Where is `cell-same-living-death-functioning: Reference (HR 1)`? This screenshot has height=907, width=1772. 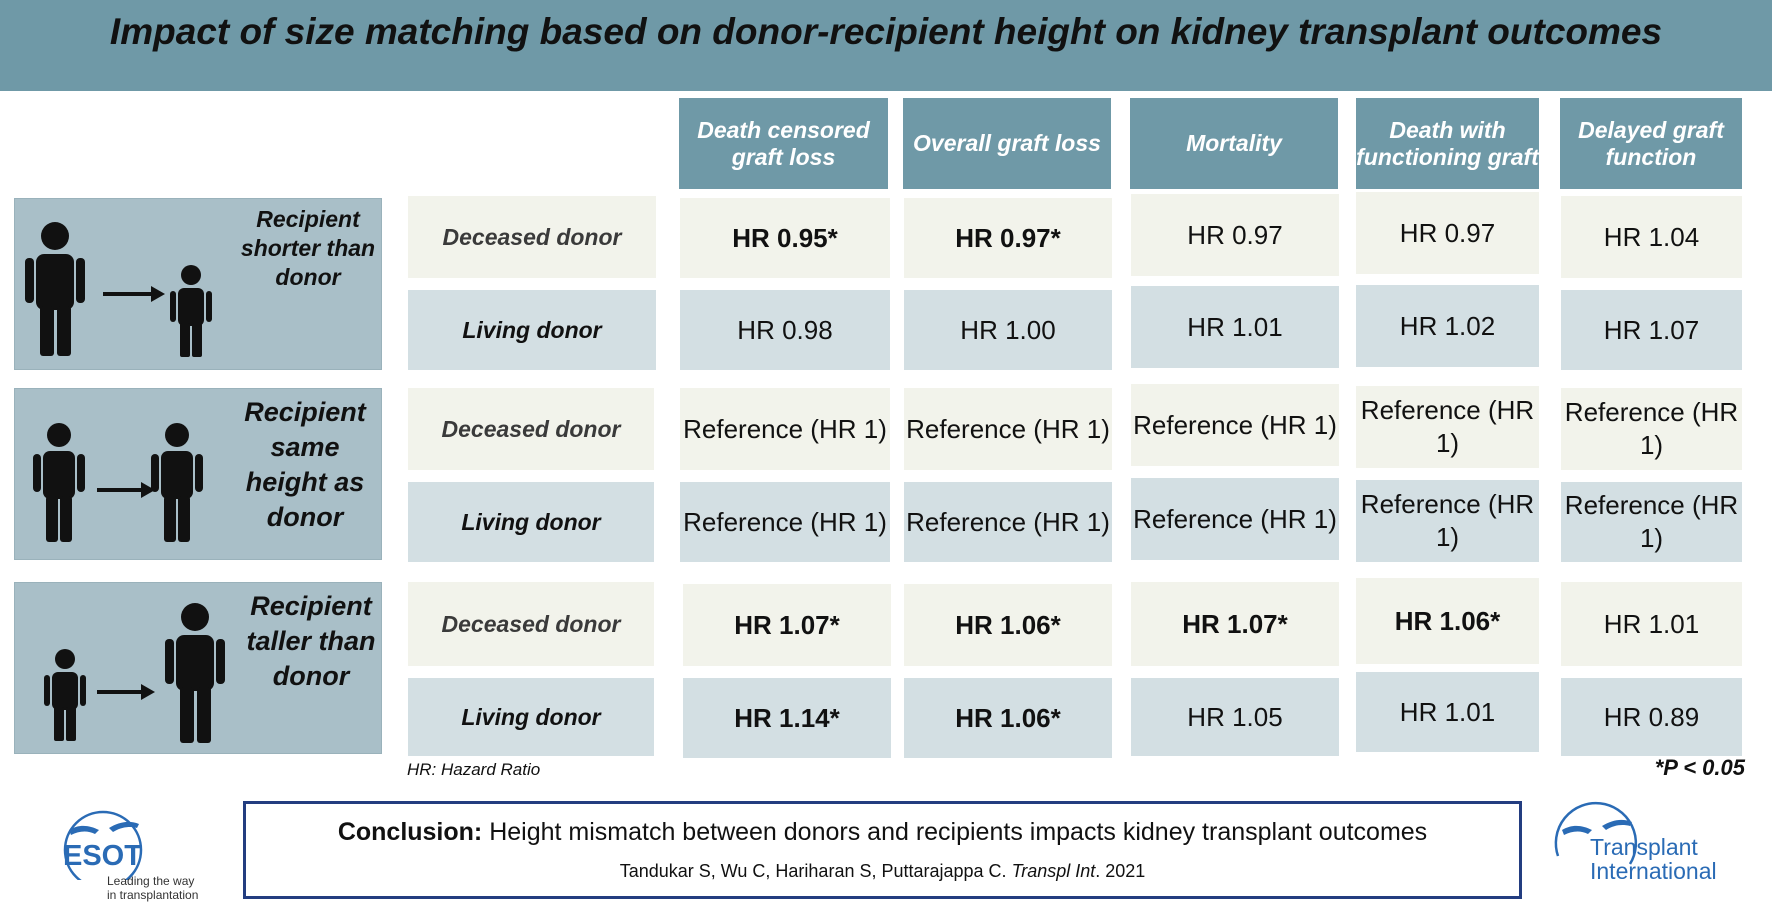
cell-same-living-death-functioning: Reference (HR 1) is located at coordinates (1447, 521).